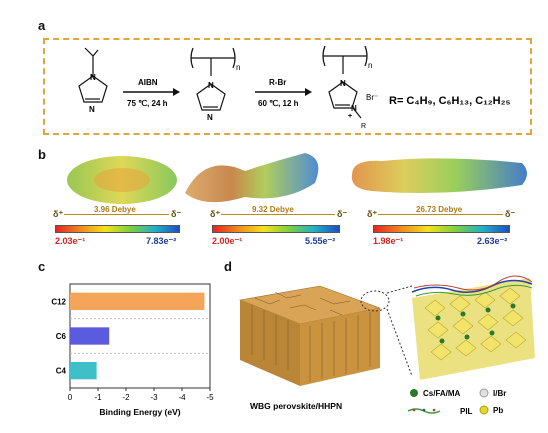 Image resolution: width=548 pixels, height=433 pixels. I want to click on polymer-n3: N, so click(210, 117).